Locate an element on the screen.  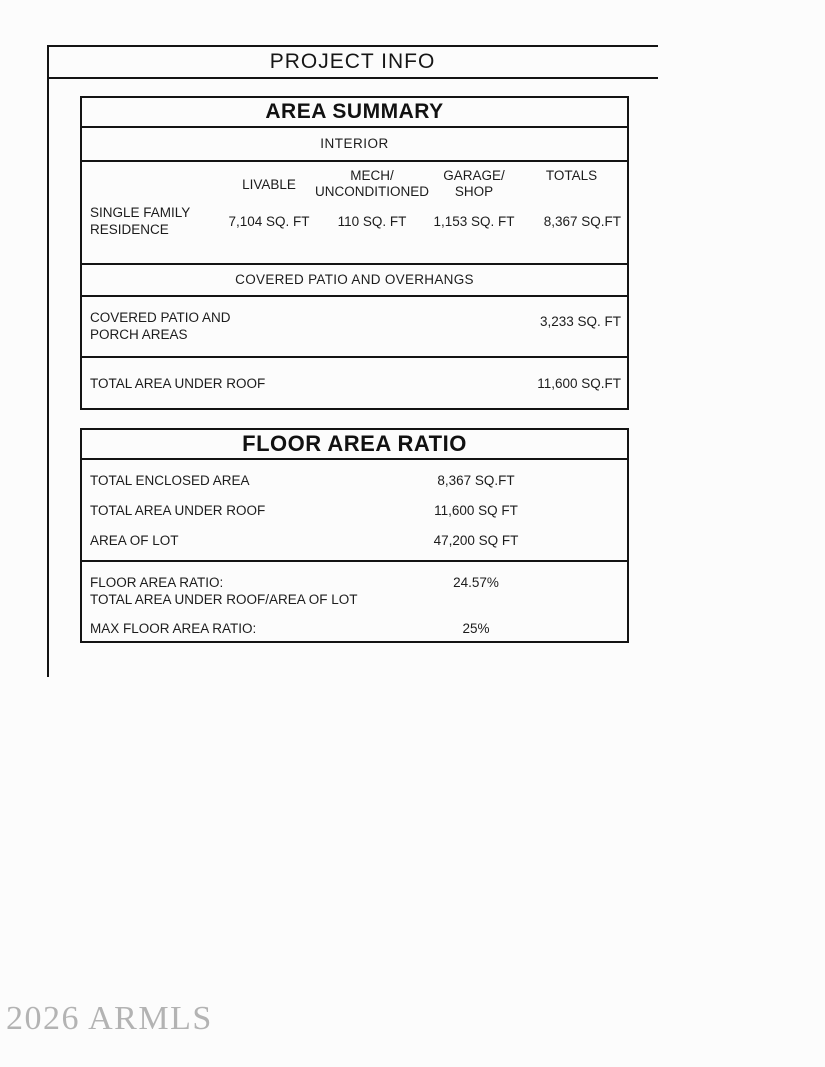
row-label-single-family-residence: SINGLE FAMILY RESIDENCE is located at coordinates (140, 221).